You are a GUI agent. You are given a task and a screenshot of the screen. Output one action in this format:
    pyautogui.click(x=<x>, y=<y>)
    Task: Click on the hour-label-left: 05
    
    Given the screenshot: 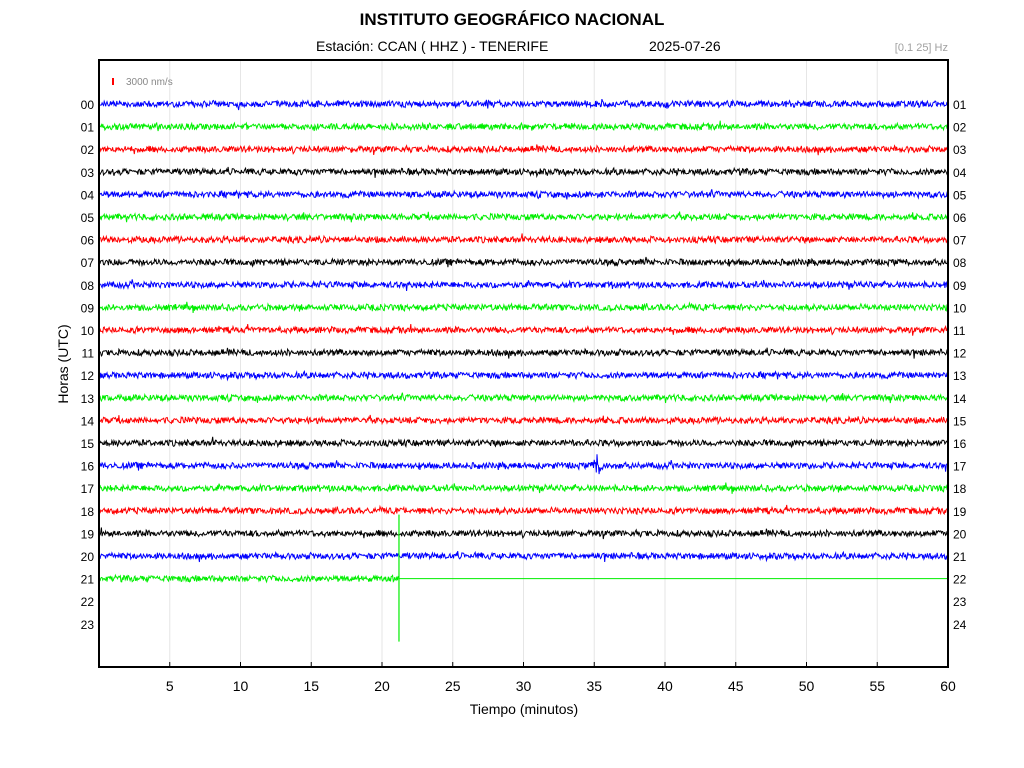 What is the action you would take?
    pyautogui.click(x=88, y=218)
    